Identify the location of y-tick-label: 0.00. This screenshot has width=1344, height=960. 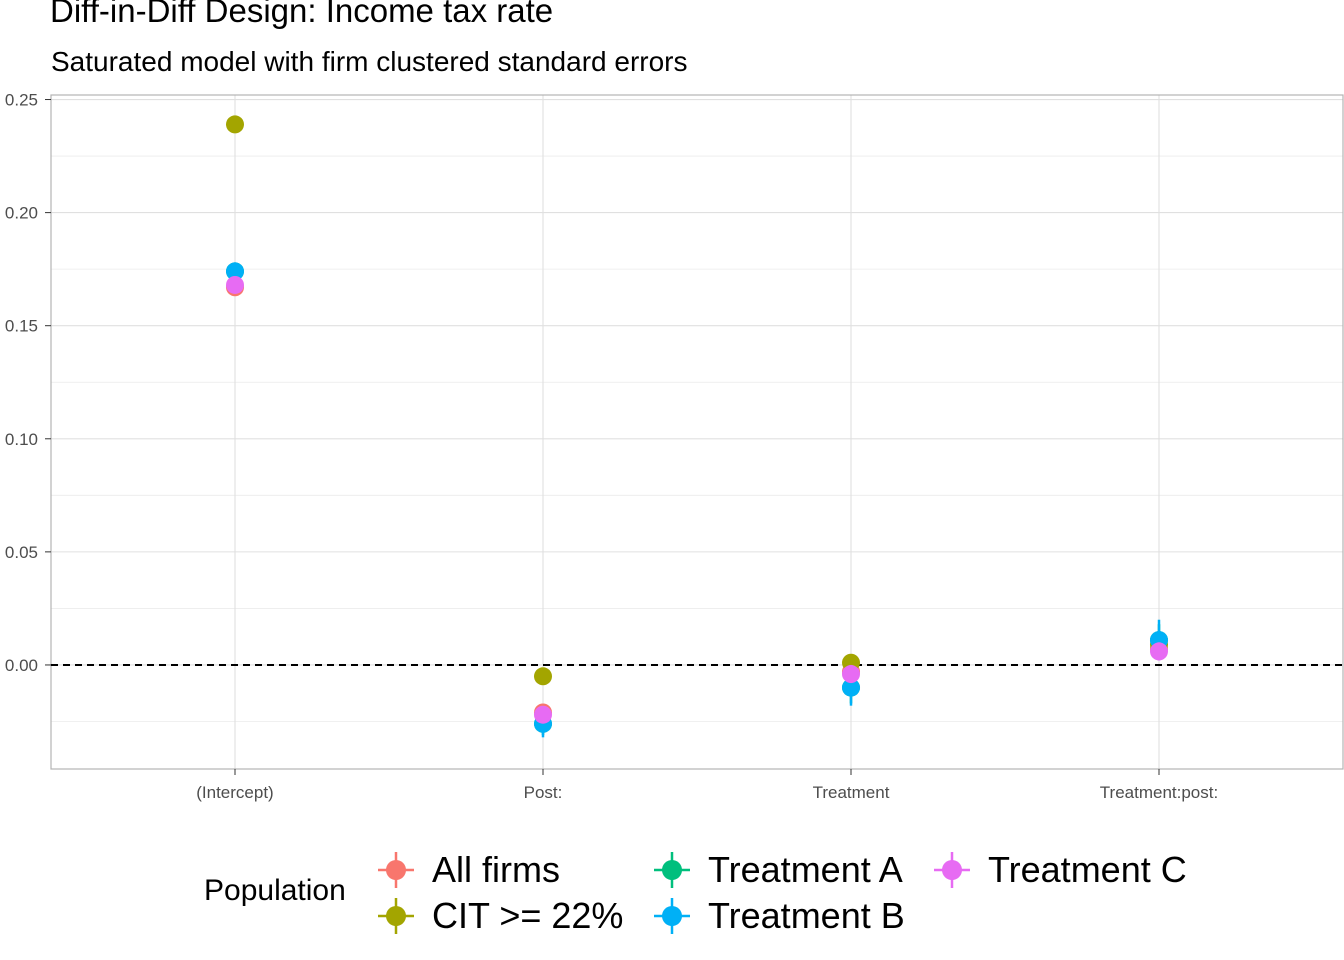
(21, 665).